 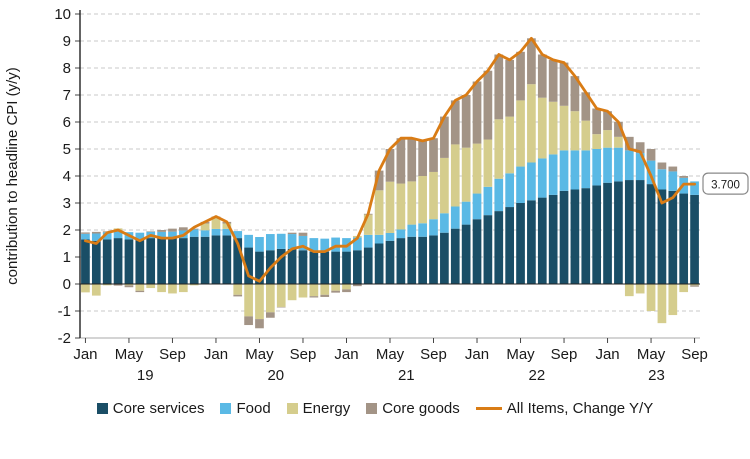 I want to click on y-axis-title: contribution to headline CPI (y/y), so click(x=12, y=176).